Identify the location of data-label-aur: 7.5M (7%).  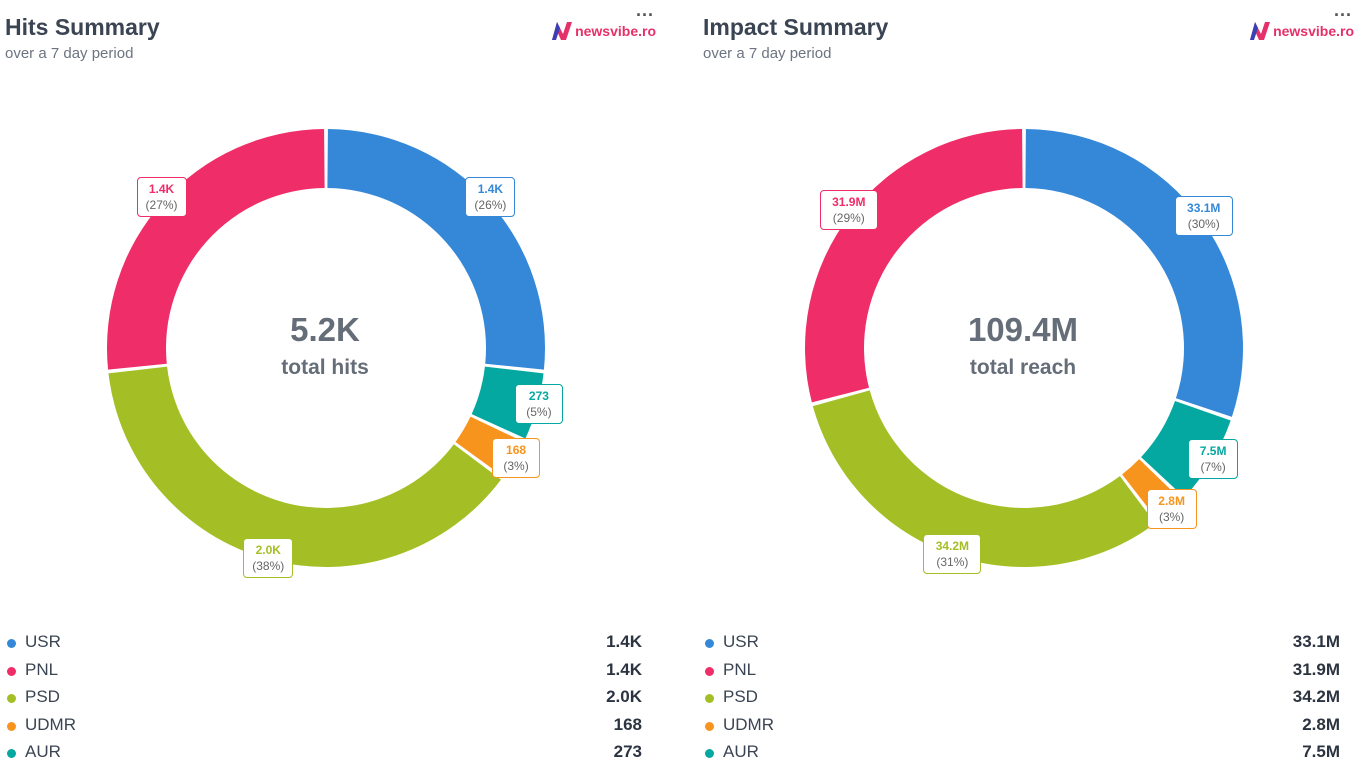
(1213, 459).